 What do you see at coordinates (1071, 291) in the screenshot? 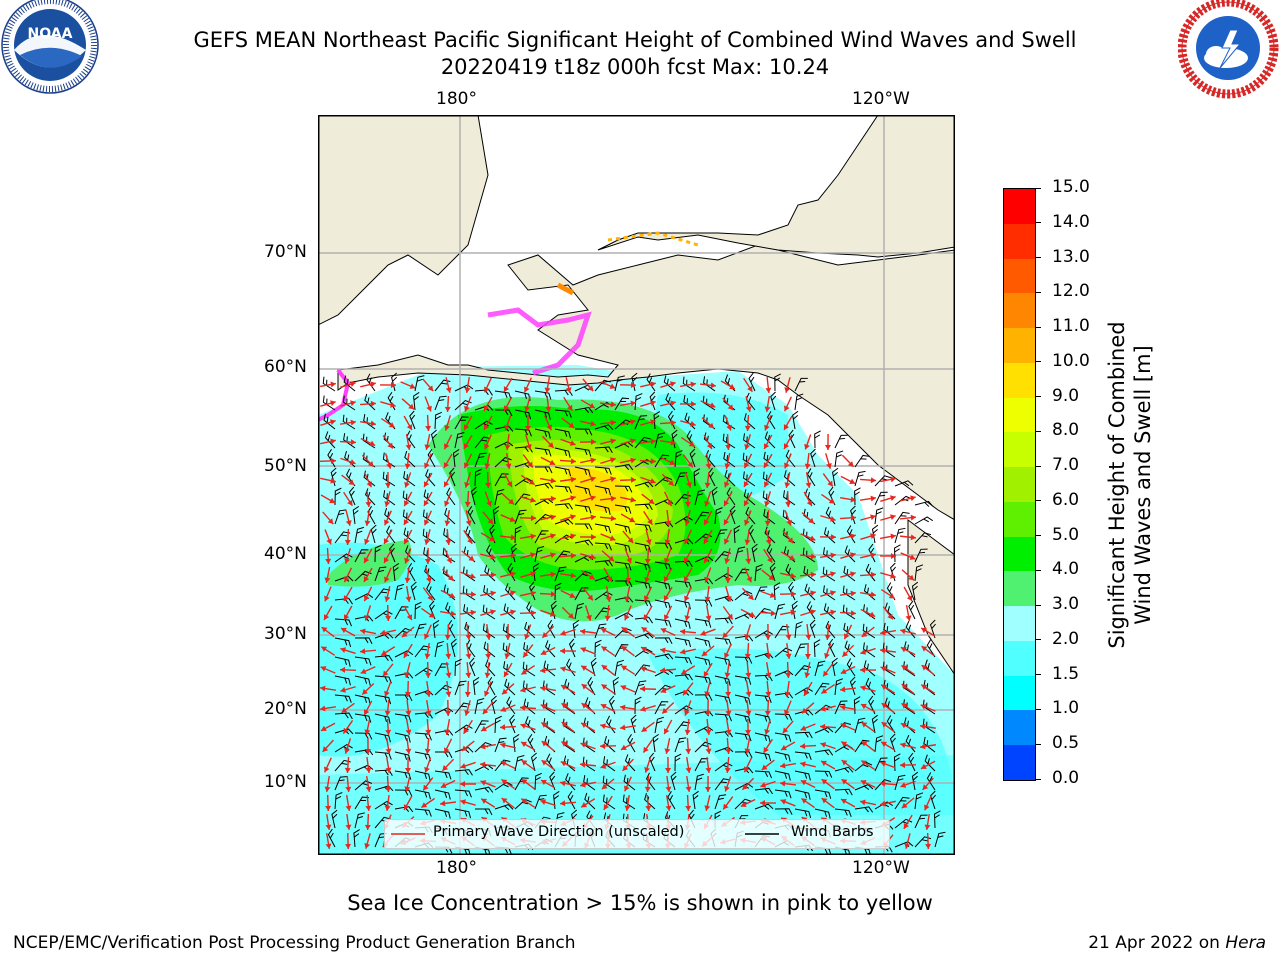
I see `colorbar-tick-label: 12.0` at bounding box center [1071, 291].